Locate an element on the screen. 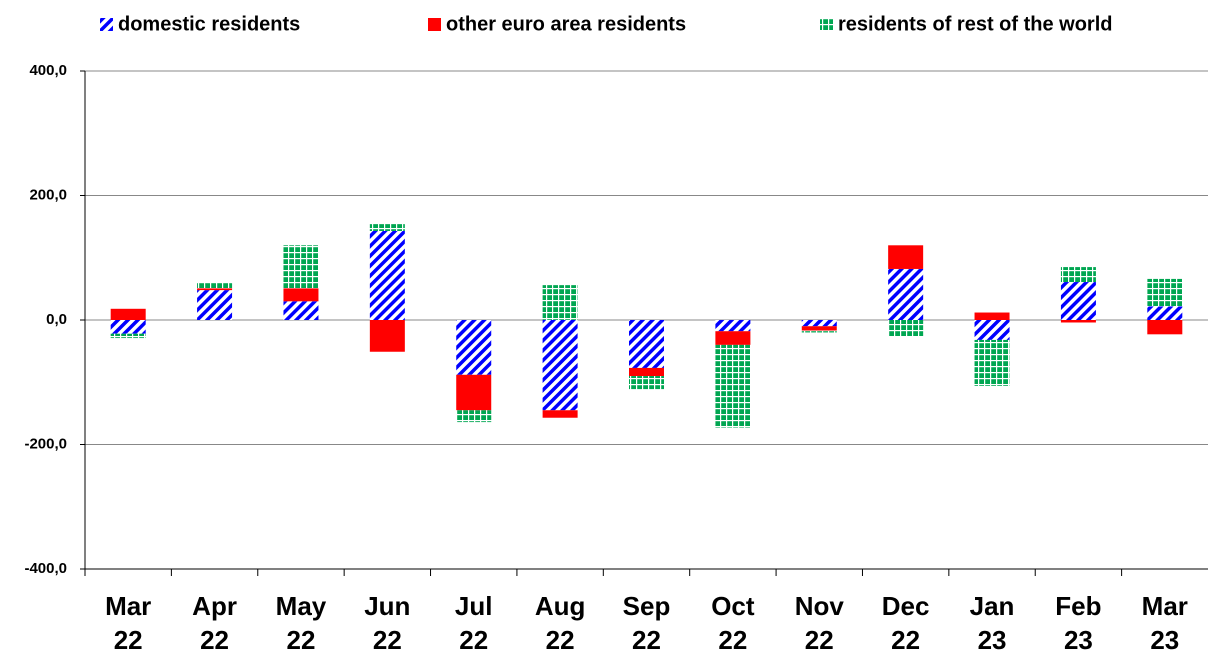 This screenshot has height=658, width=1208. y-tick-label: 400,0 is located at coordinates (48, 70).